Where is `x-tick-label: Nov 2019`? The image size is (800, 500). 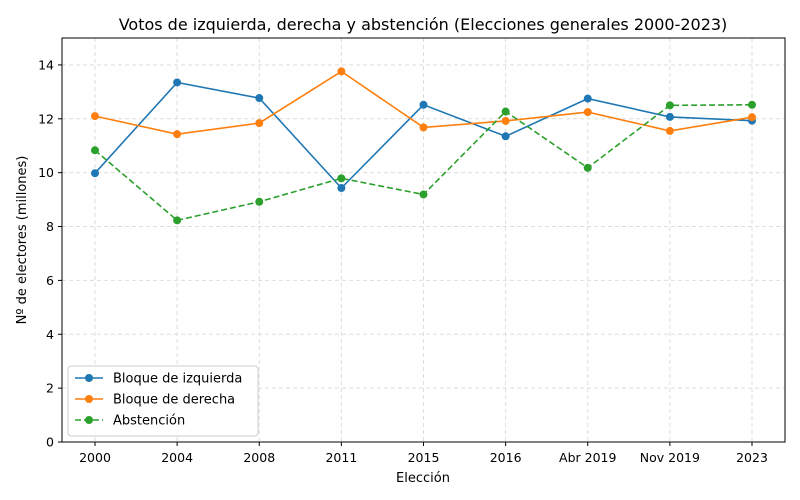
x-tick-label: Nov 2019 is located at coordinates (670, 457).